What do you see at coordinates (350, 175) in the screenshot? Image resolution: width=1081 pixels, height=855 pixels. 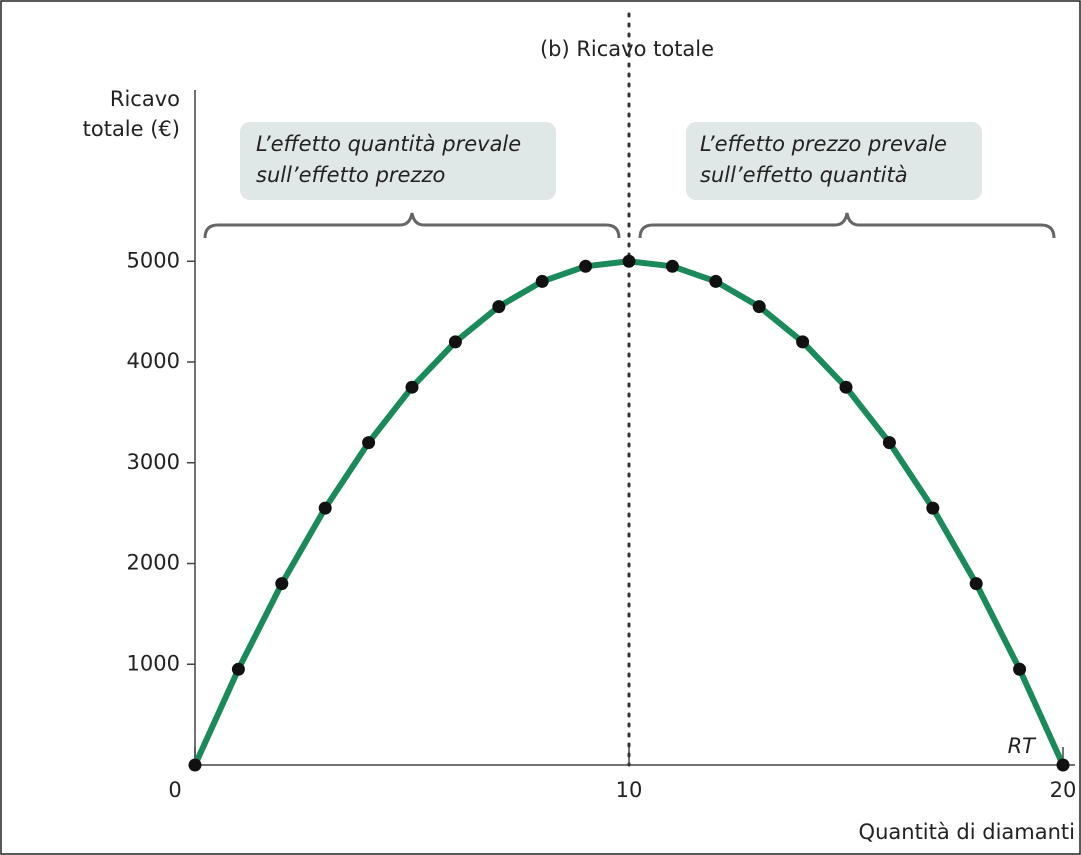 I see `annotation: sull’effetto prezzo` at bounding box center [350, 175].